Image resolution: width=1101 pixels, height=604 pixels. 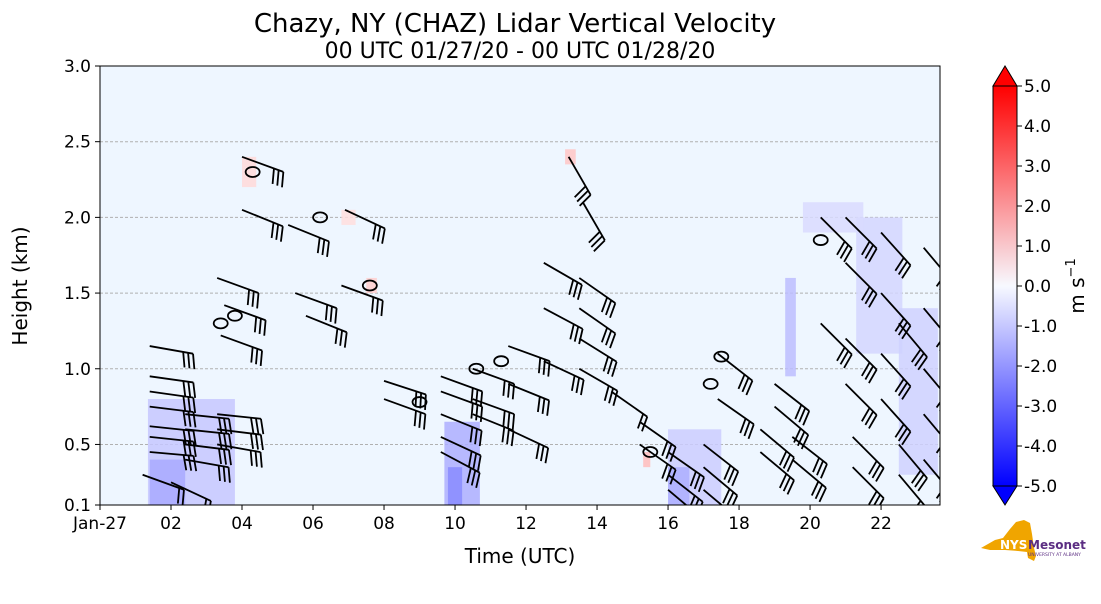 What do you see at coordinates (597, 524) in the screenshot?
I see `x-tick-label: 14` at bounding box center [597, 524].